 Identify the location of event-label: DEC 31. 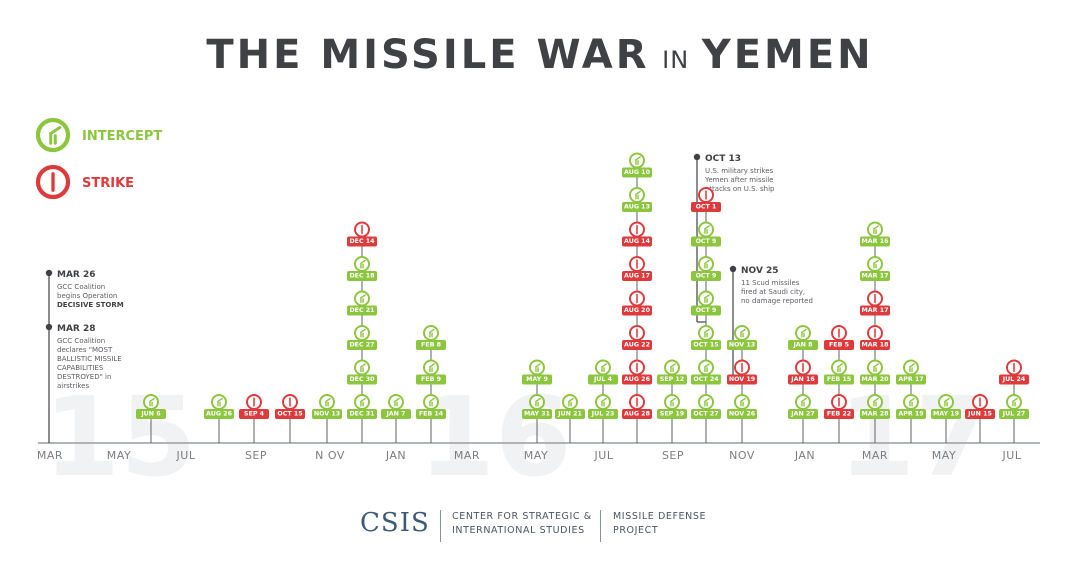
(361, 414).